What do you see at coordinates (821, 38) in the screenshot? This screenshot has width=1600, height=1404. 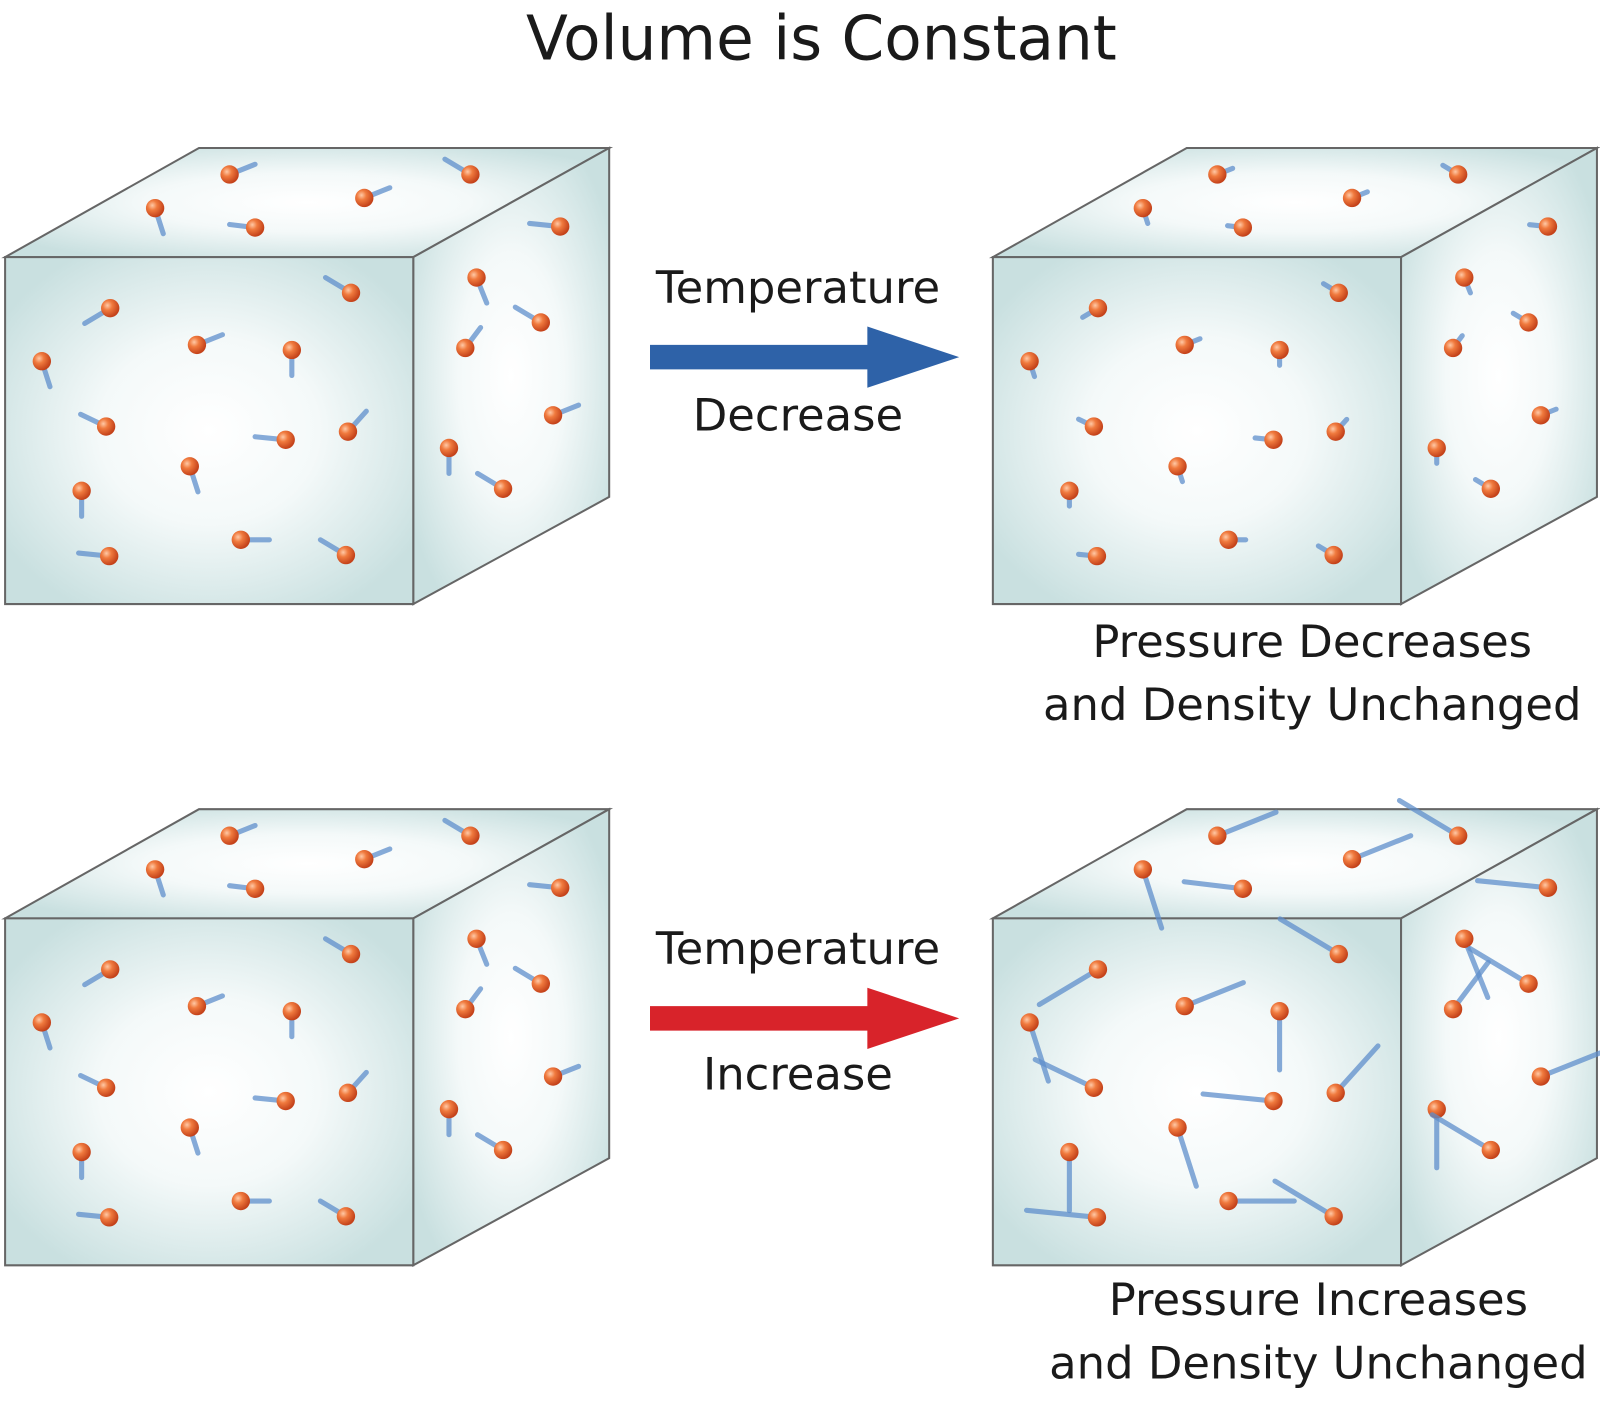 I see `title: Volume is Constant` at bounding box center [821, 38].